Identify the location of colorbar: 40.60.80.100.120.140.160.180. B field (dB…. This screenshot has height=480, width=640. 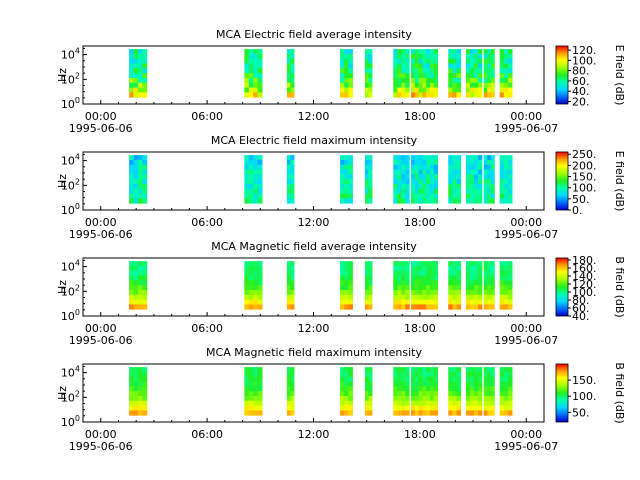
(590, 288).